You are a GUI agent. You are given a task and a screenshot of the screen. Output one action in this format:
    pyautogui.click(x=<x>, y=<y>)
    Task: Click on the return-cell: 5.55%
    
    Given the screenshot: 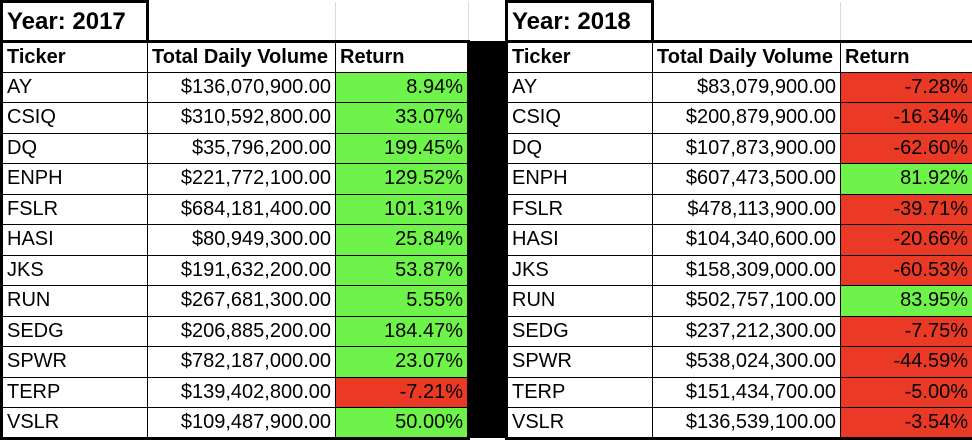 What is the action you would take?
    pyautogui.click(x=402, y=301)
    